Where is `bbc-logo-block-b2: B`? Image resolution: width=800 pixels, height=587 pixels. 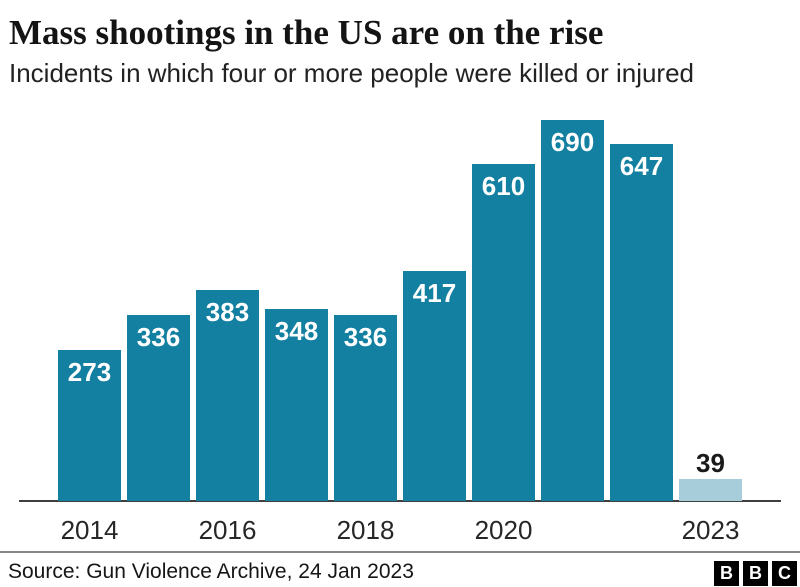 bbc-logo-block-b2: B is located at coordinates (755, 573).